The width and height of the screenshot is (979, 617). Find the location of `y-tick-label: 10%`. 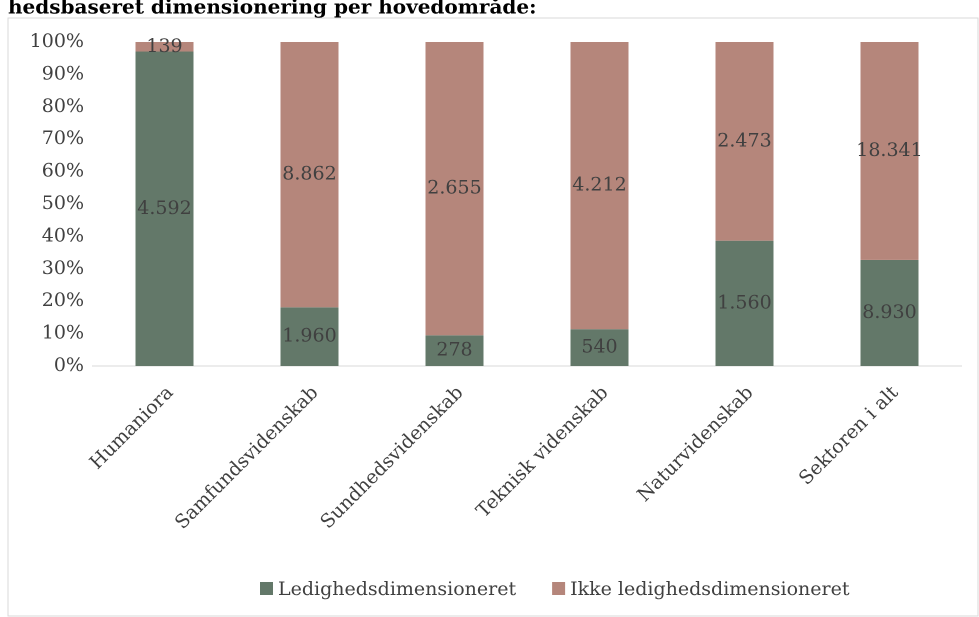

y-tick-label: 10% is located at coordinates (63, 333).